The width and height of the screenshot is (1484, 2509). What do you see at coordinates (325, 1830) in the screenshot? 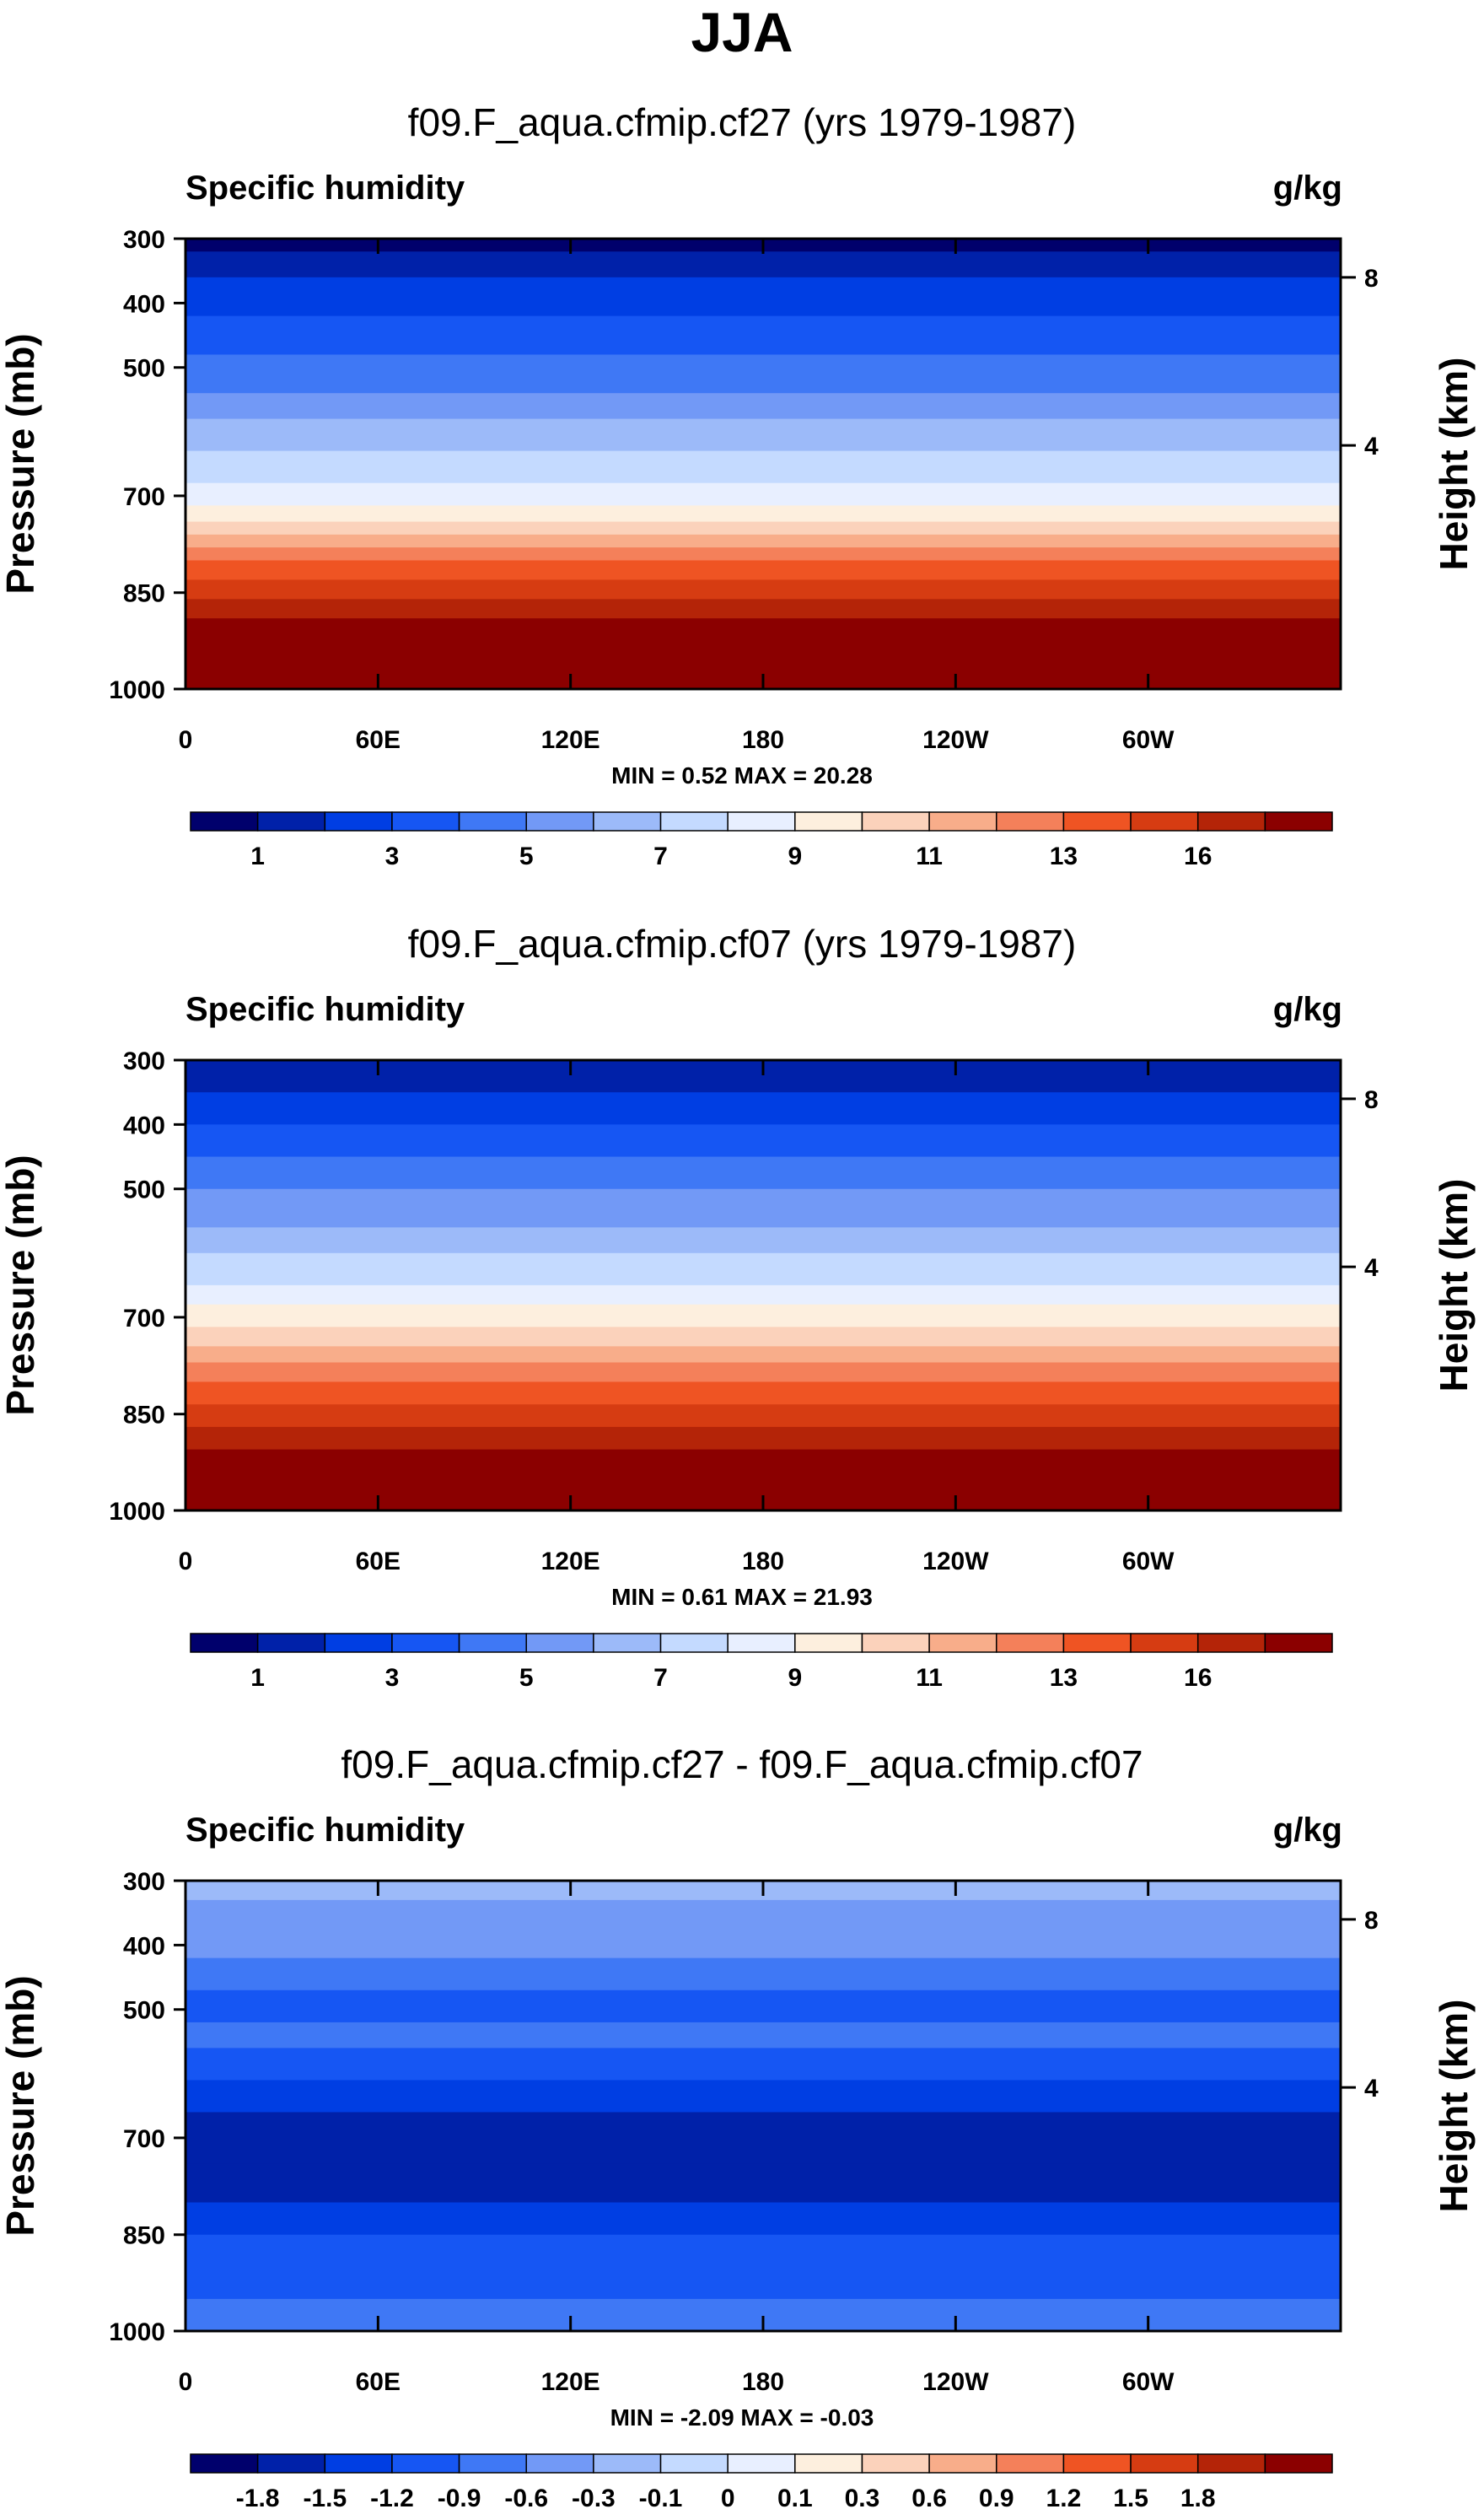
I see `panel-3-variable-label: Specific humidity` at bounding box center [325, 1830].